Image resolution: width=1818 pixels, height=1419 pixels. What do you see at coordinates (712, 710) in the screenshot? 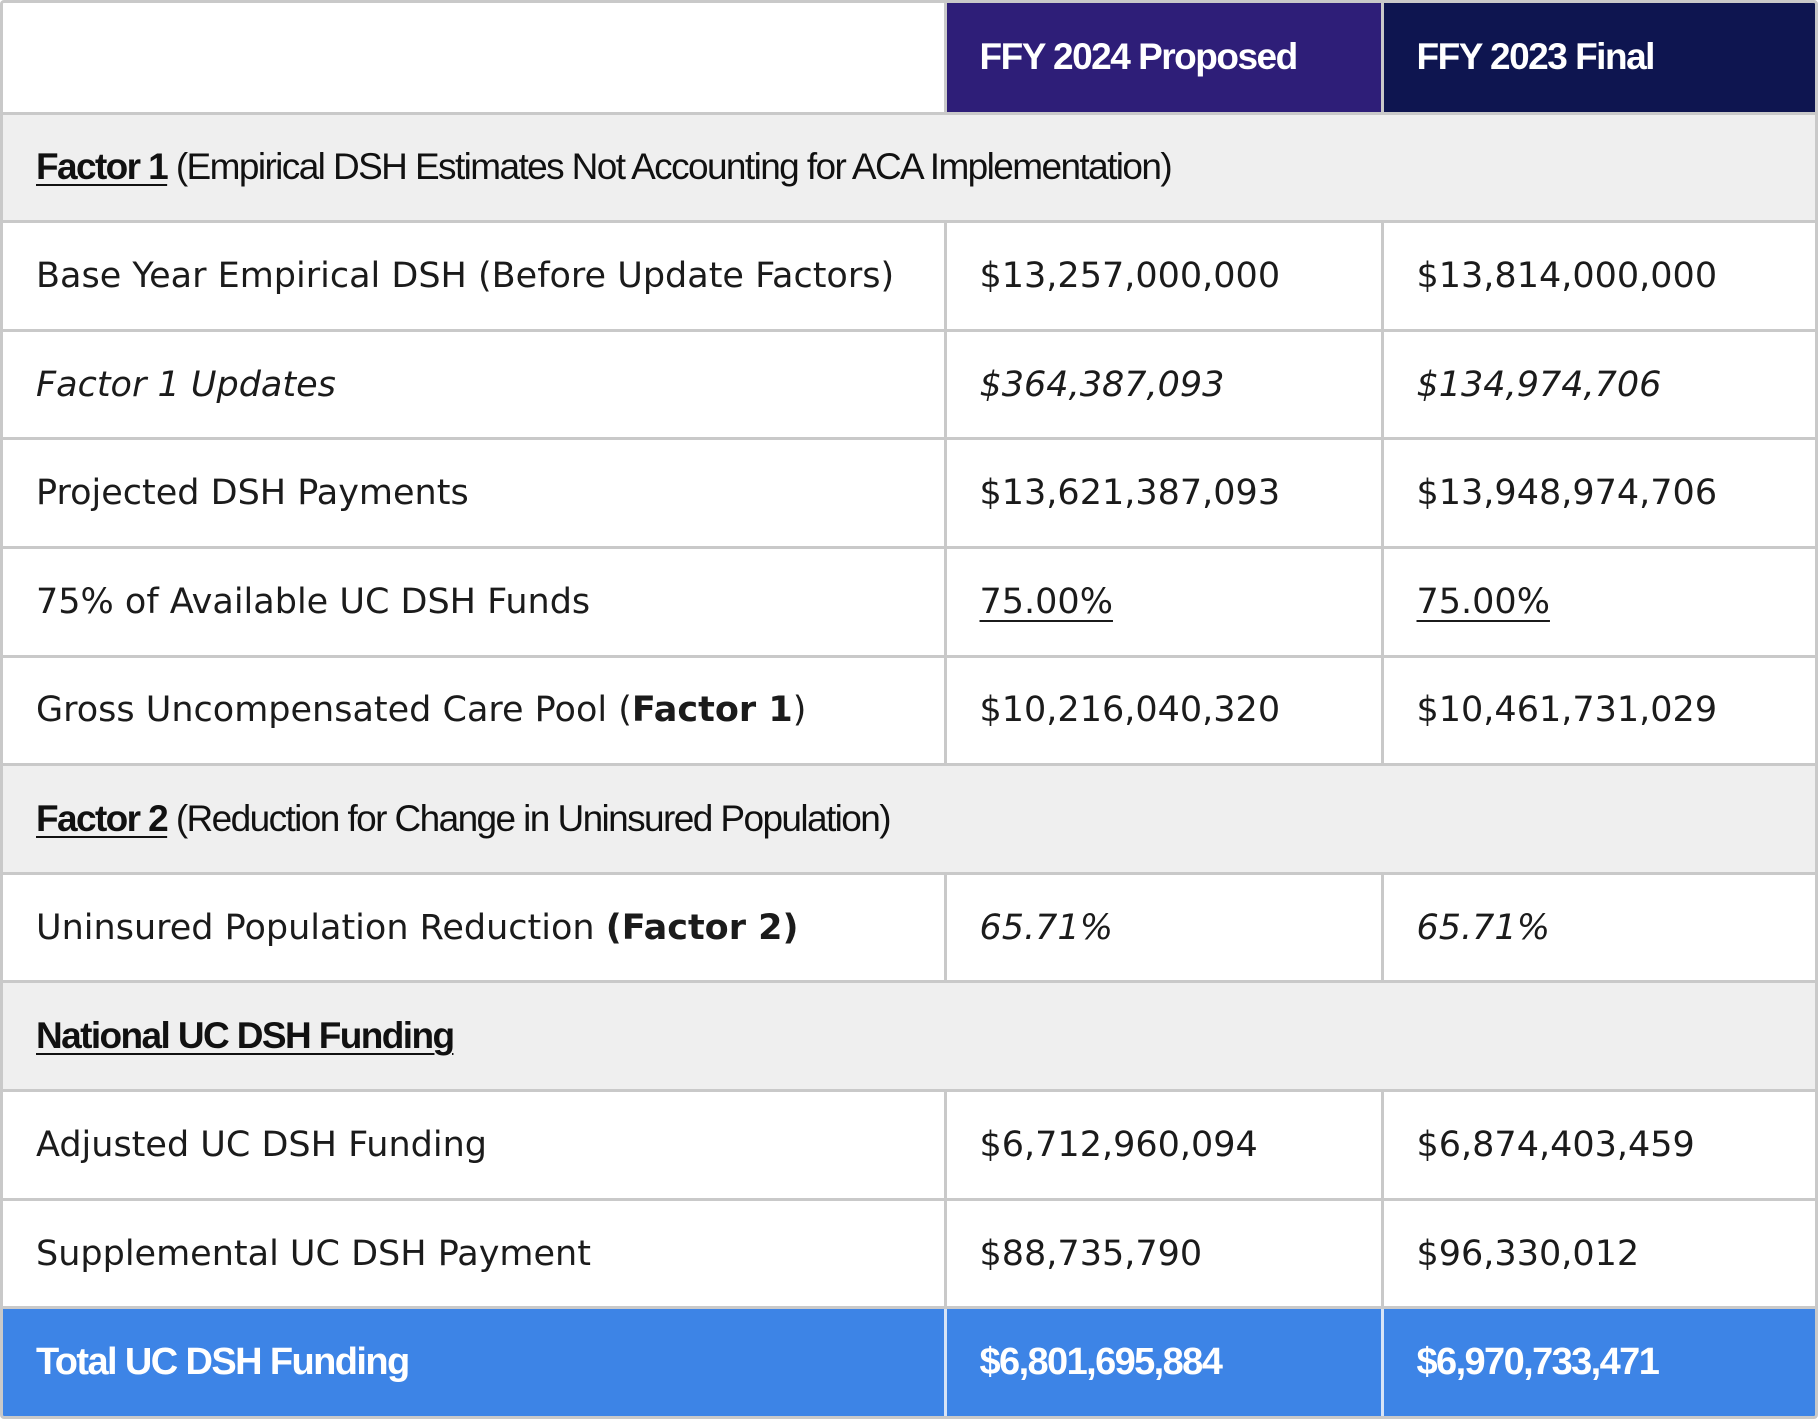
I see `row-label-factor-bold: Factor 1` at bounding box center [712, 710].